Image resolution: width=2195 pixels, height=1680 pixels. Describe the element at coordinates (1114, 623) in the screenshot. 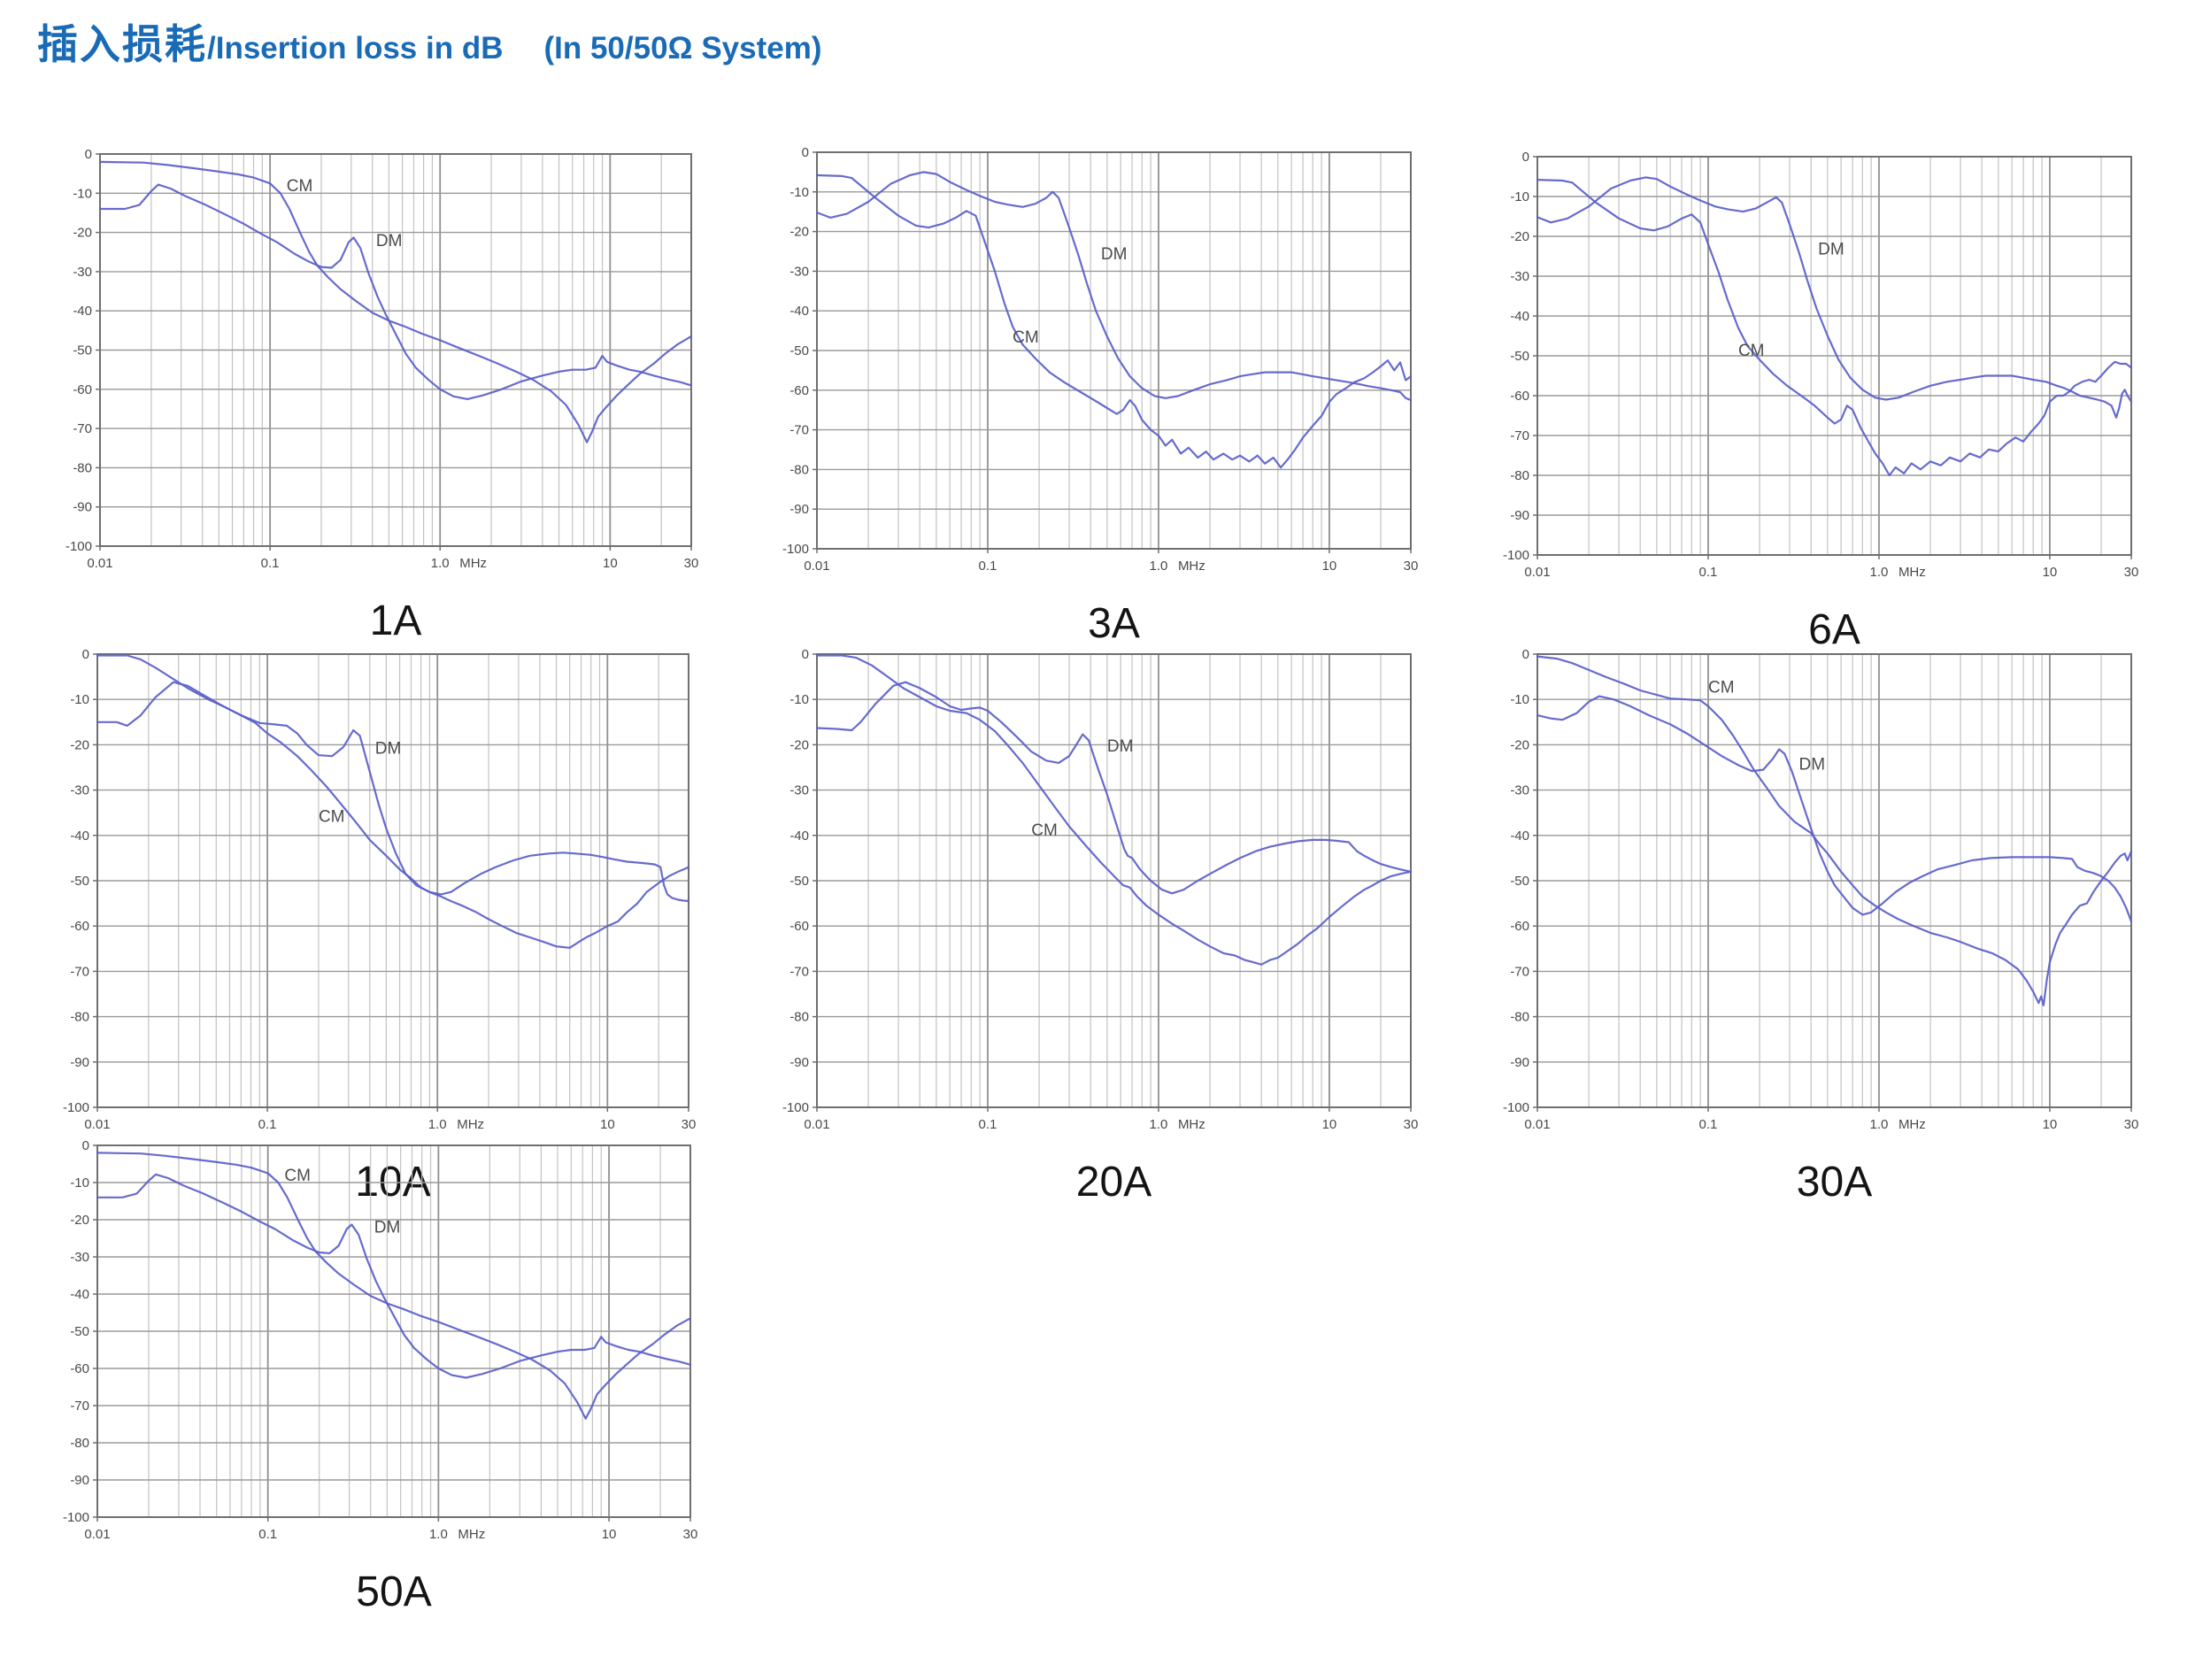

I see `chart-caption: 3A` at that location.